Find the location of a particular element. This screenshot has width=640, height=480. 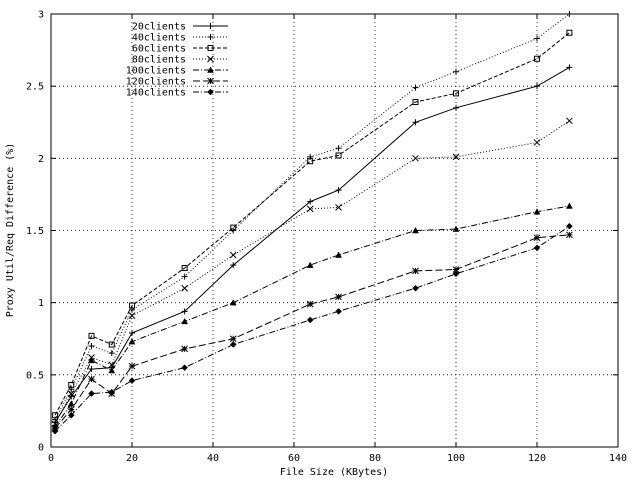

x-tick-label: 100 is located at coordinates (456, 458).